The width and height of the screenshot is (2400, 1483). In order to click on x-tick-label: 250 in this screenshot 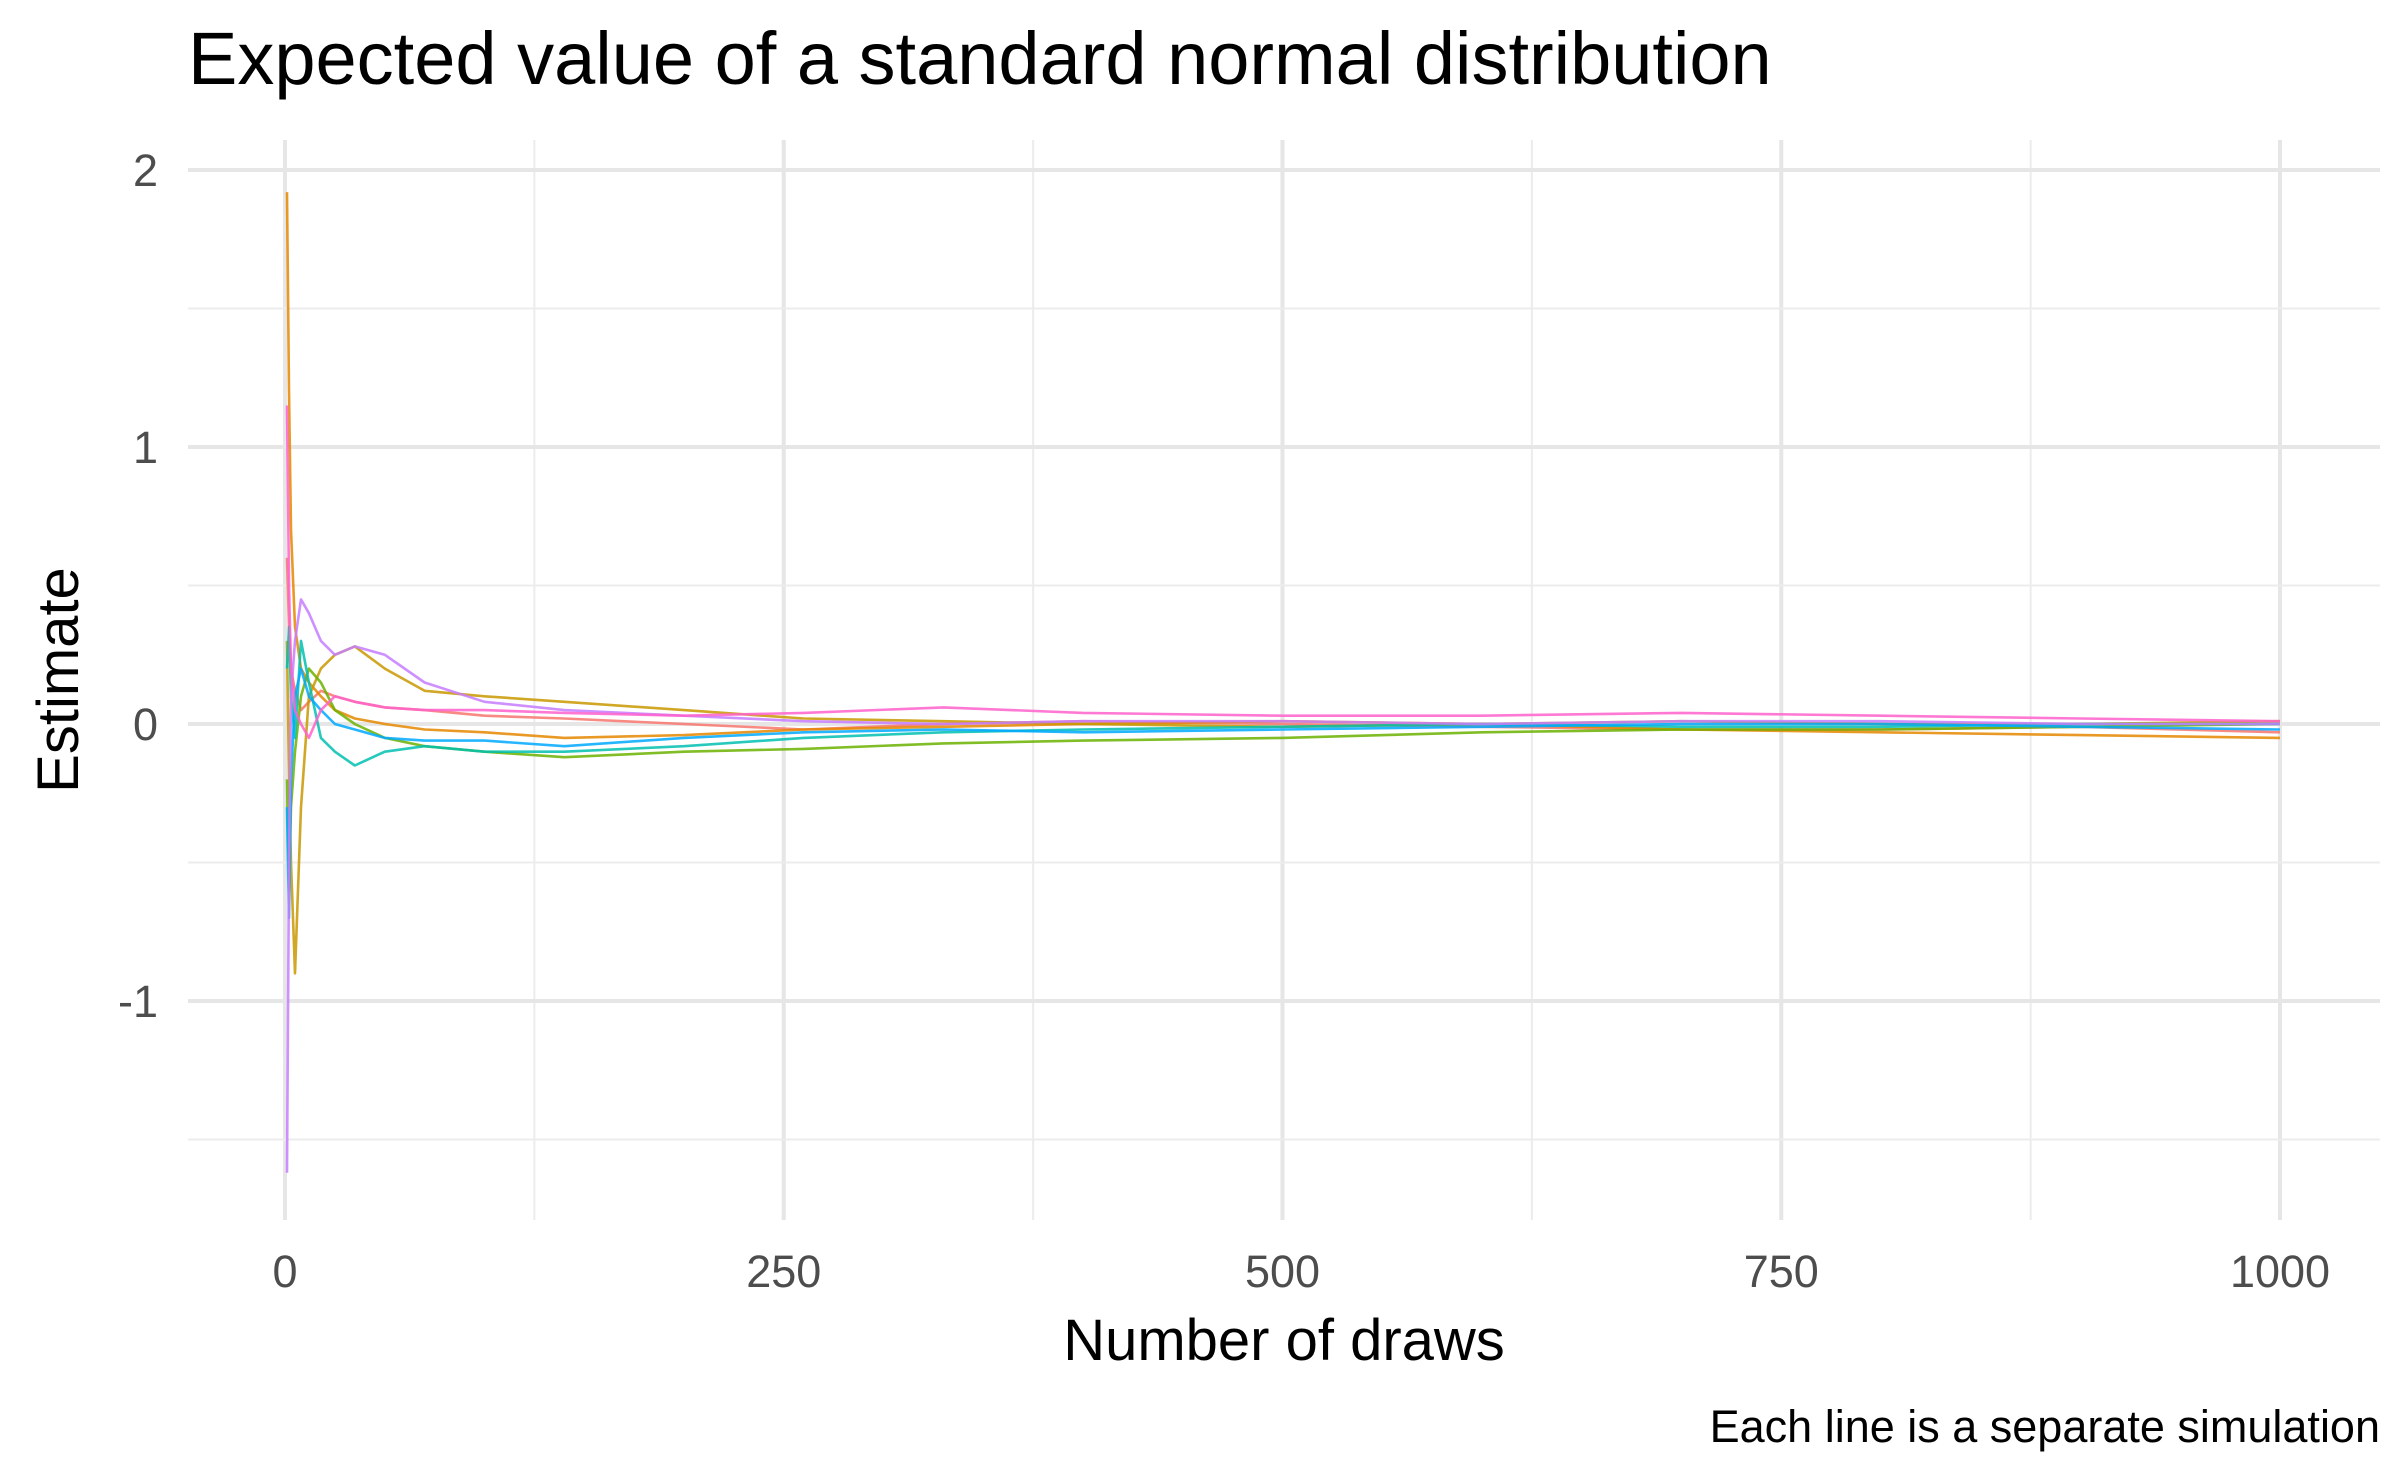, I will do `click(783, 1271)`.